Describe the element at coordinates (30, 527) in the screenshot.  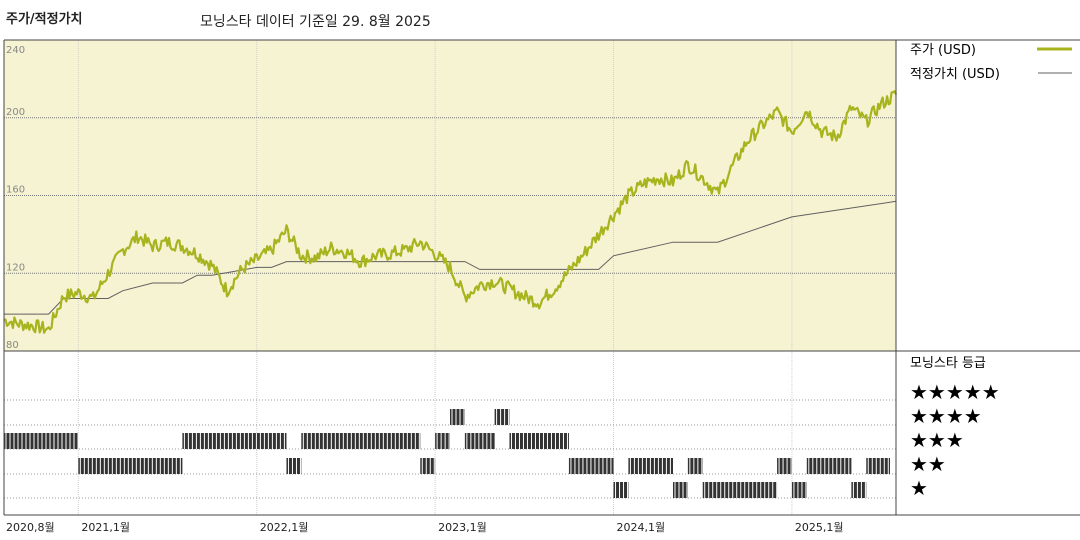
I see `x-tick-label: 2020,8월` at that location.